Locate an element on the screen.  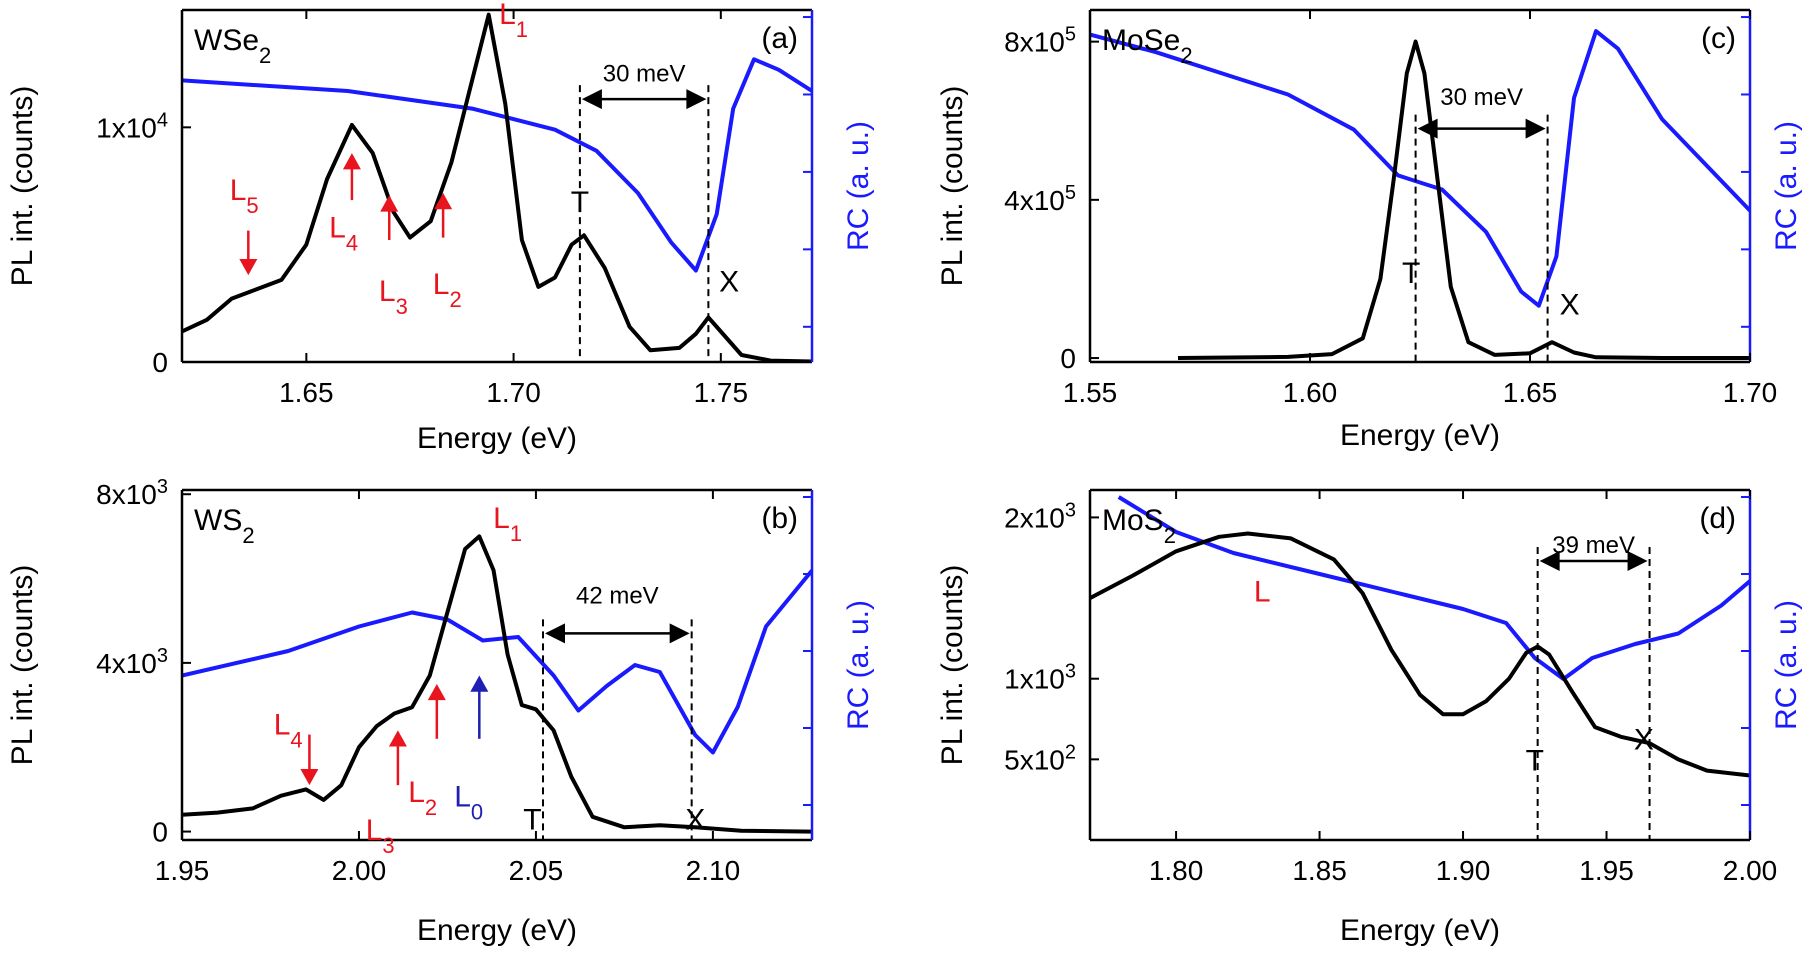
localized-exciton-label: L is located at coordinates (1262, 591).